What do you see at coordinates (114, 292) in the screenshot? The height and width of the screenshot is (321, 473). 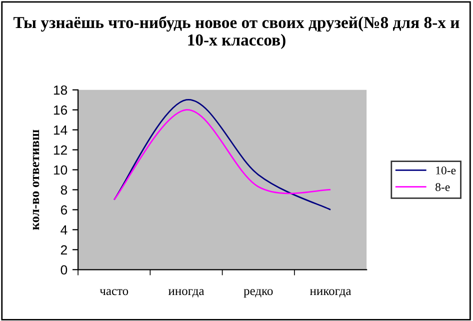 I see `x-tick-label: часто` at bounding box center [114, 292].